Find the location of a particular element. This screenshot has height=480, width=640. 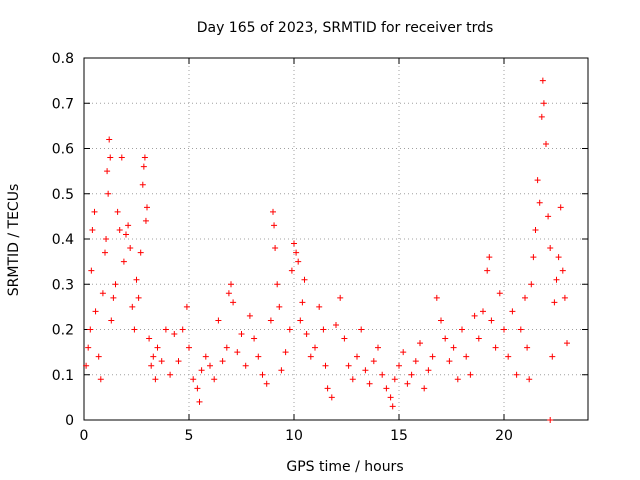

x-tick-label: 5 is located at coordinates (189, 436).